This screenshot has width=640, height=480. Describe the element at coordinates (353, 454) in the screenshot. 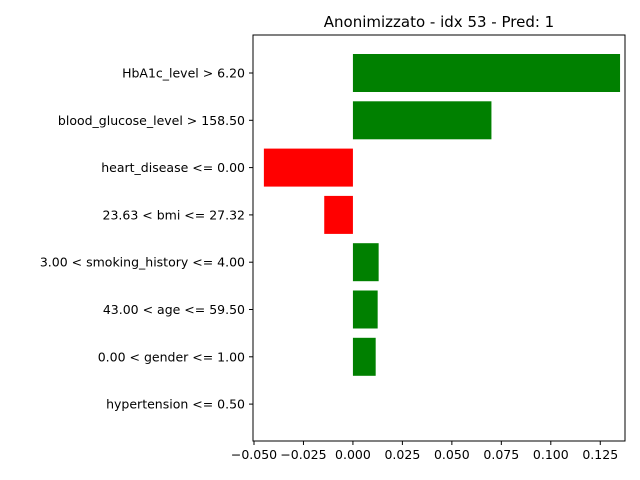

I see `x-tick-label-2: 0.000` at that location.